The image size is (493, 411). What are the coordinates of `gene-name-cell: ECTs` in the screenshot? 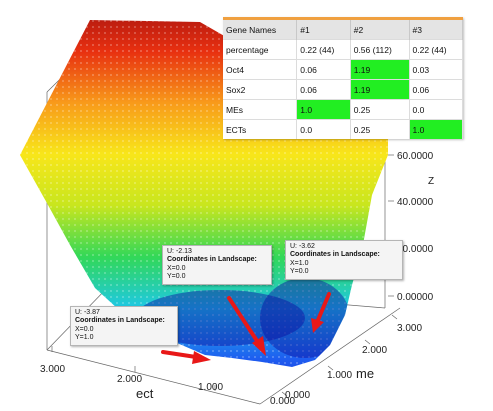 It's located at (260, 129).